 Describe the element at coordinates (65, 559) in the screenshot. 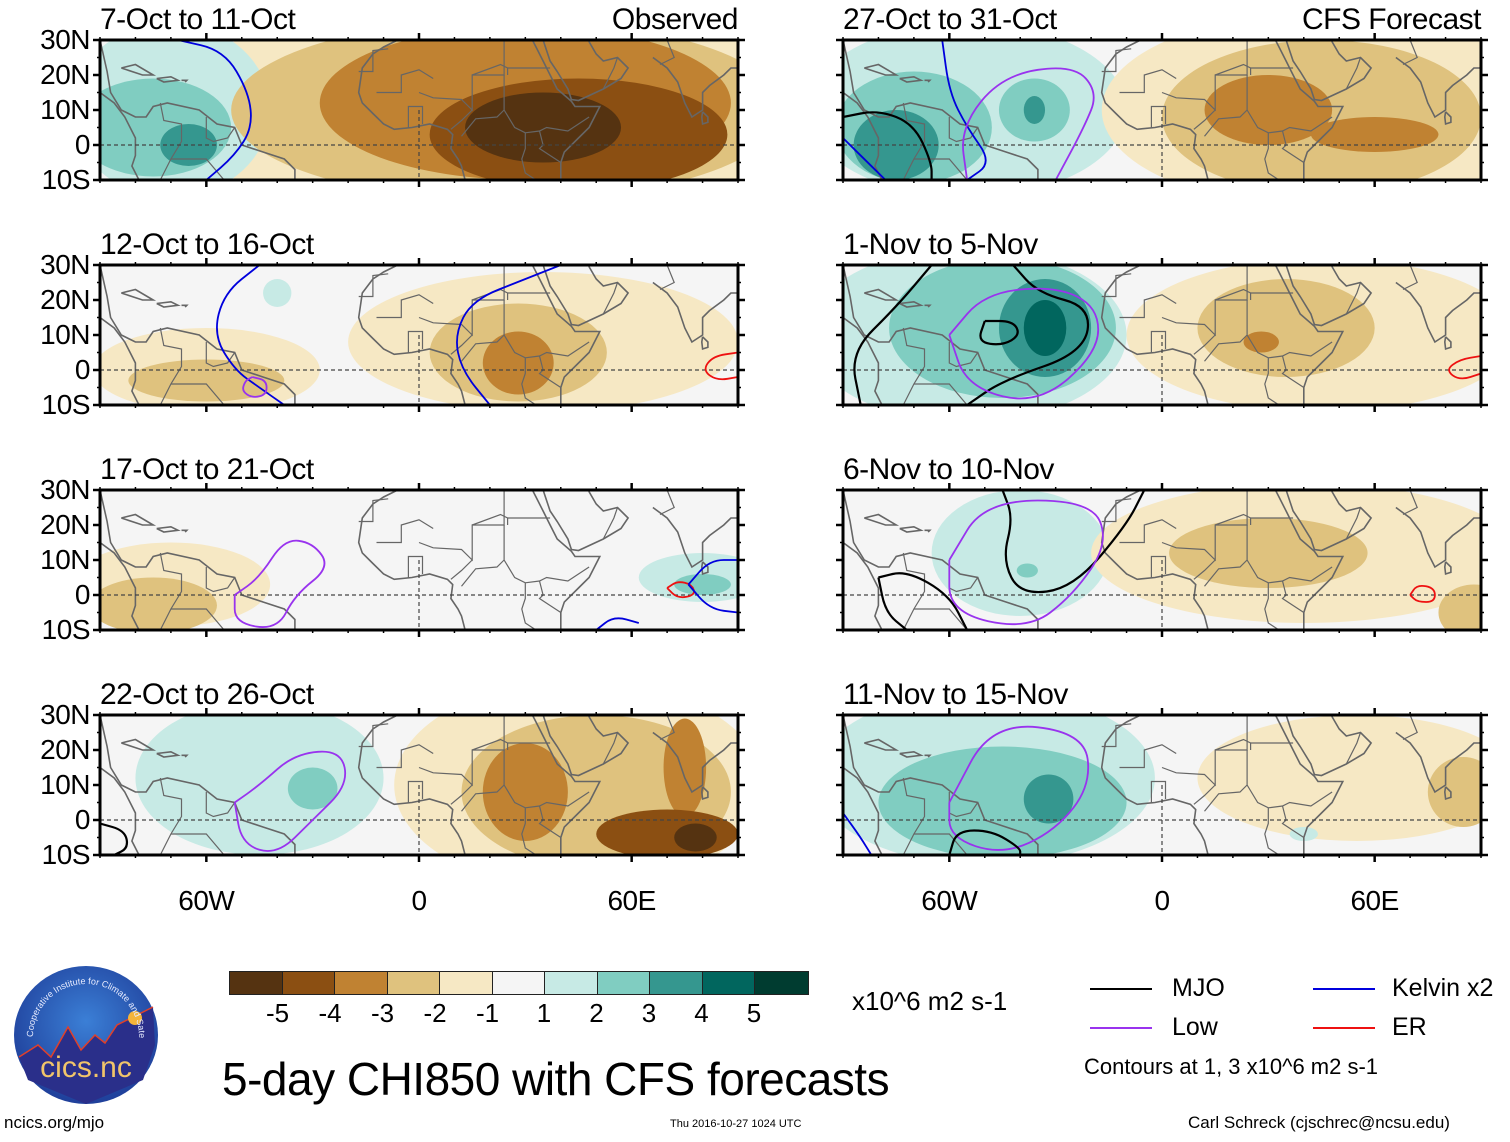

I see `lat-tick-label: 10N` at that location.